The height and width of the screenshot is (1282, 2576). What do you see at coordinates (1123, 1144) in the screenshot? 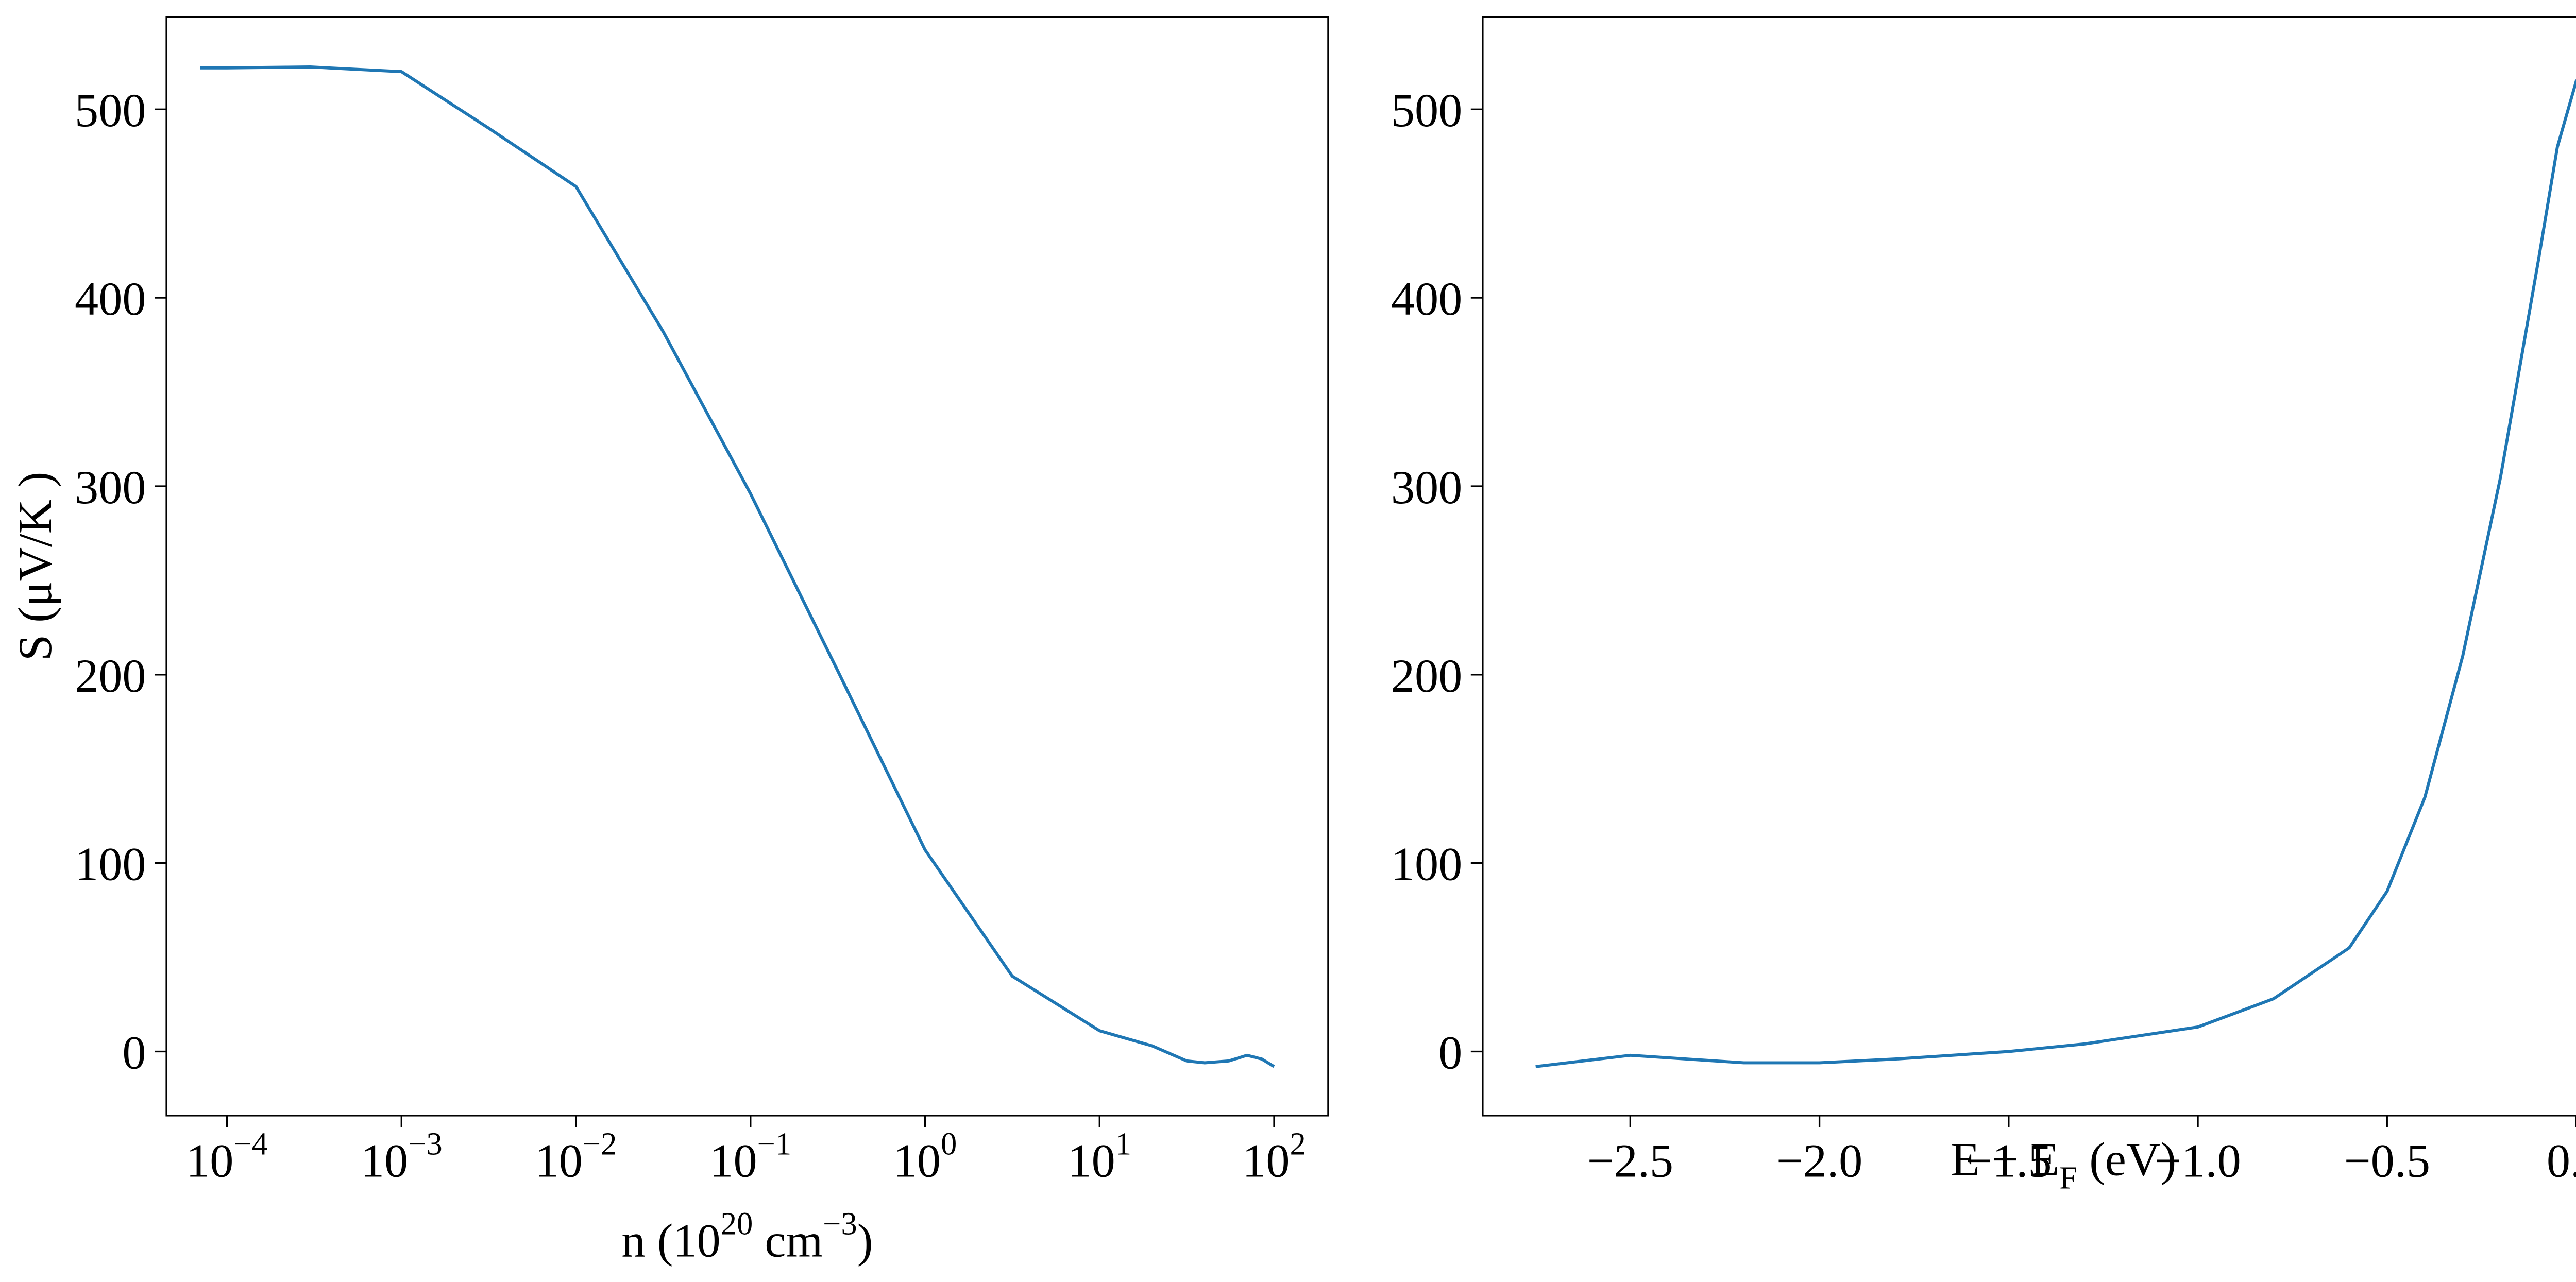
I see `tick-power: 1` at bounding box center [1123, 1144].